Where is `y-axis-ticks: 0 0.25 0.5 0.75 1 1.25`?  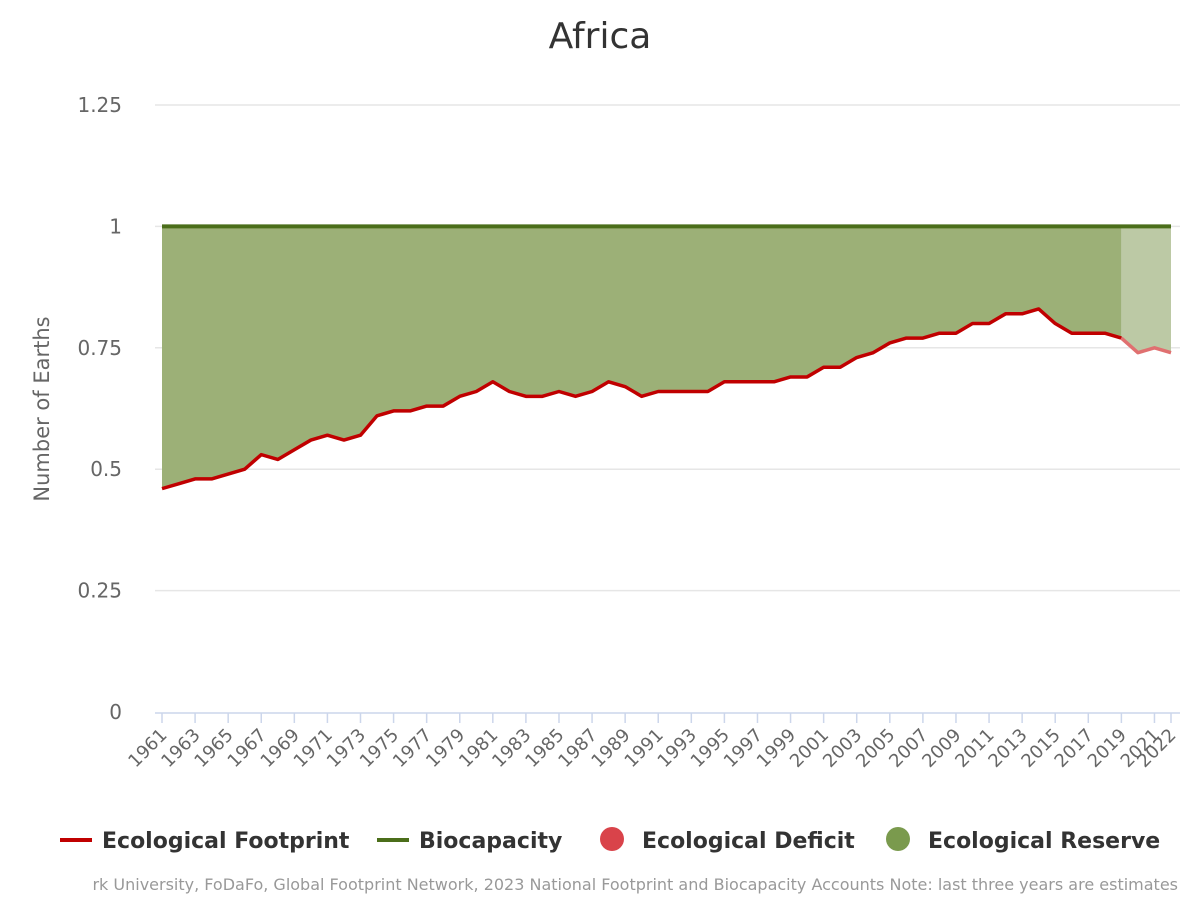 y-axis-ticks: 0 0.25 0.5 0.75 1 1.25 is located at coordinates (99, 408).